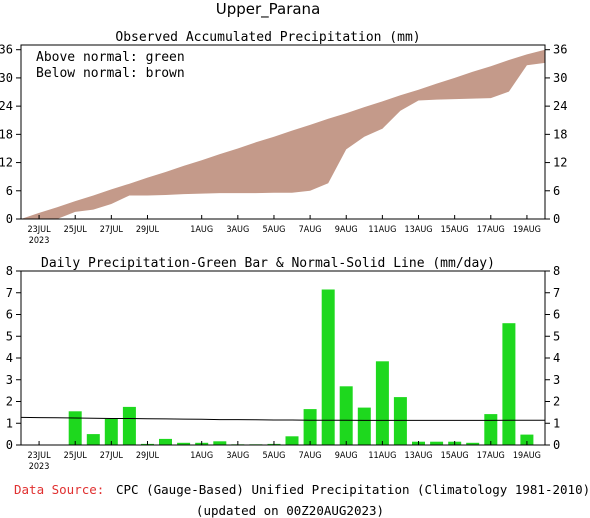 The image size is (590, 518). I want to click on bottom-ytick-label-right-4: 4, so click(556, 358).